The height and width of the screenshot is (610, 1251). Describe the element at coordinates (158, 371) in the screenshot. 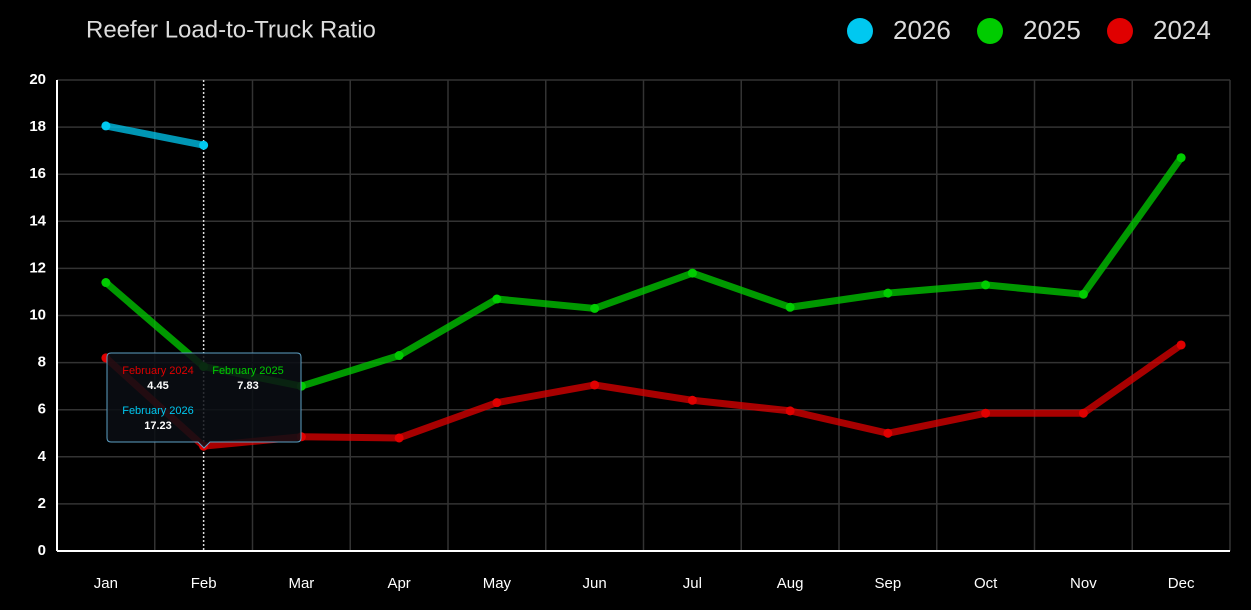

I see `tooltip-label: February 2024` at that location.